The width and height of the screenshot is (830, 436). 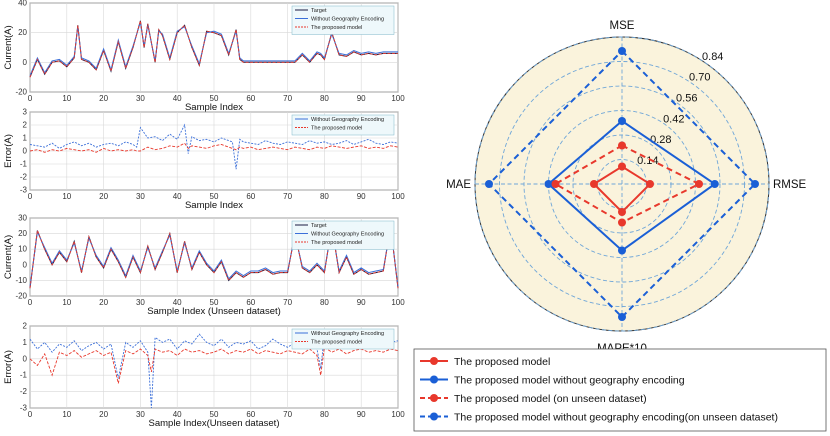 What do you see at coordinates (22, 218) in the screenshot?
I see `y-tick-label: 30` at bounding box center [22, 218].